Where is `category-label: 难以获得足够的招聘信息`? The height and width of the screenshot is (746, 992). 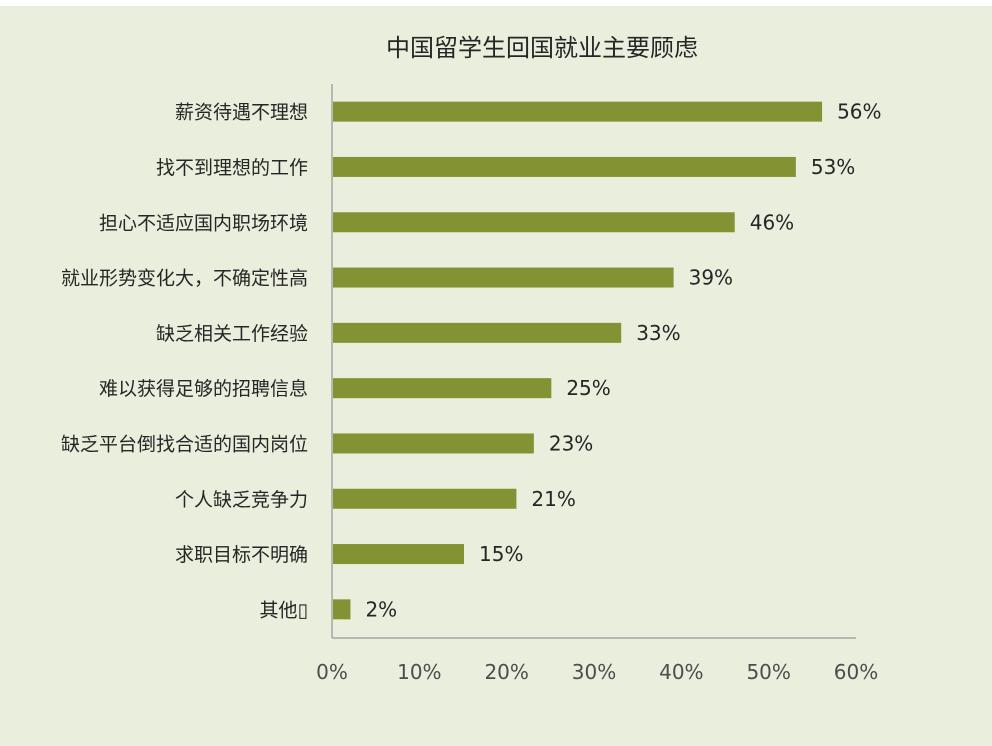 category-label: 难以获得足够的招聘信息 is located at coordinates (203, 389).